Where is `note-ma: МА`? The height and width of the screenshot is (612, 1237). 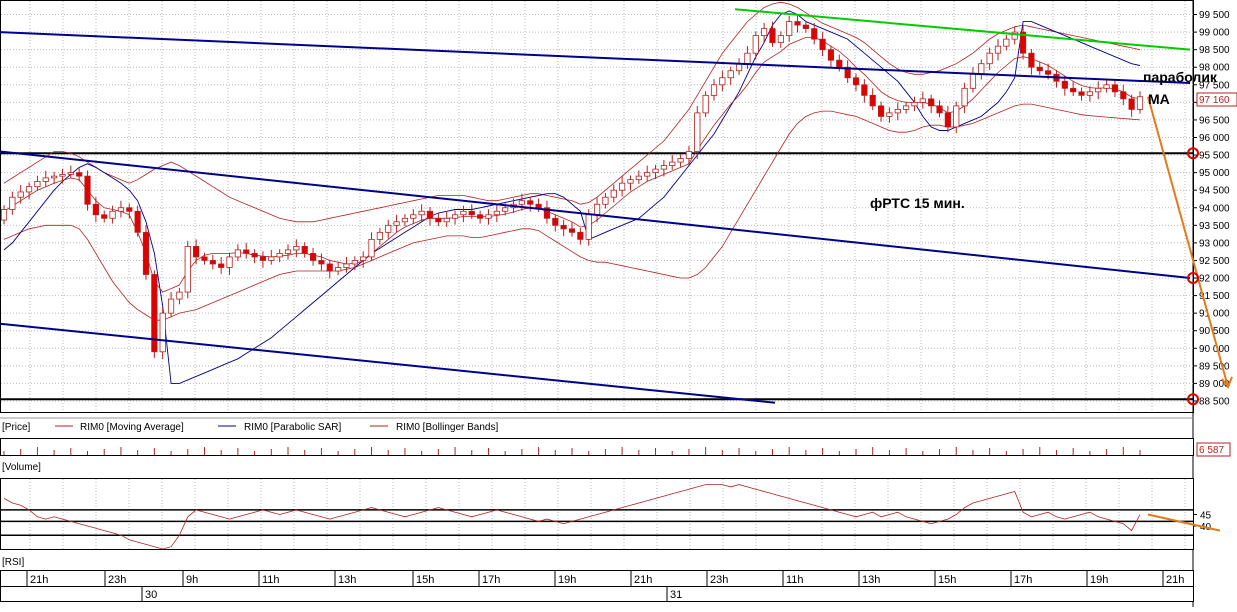 note-ma: МА is located at coordinates (1159, 99).